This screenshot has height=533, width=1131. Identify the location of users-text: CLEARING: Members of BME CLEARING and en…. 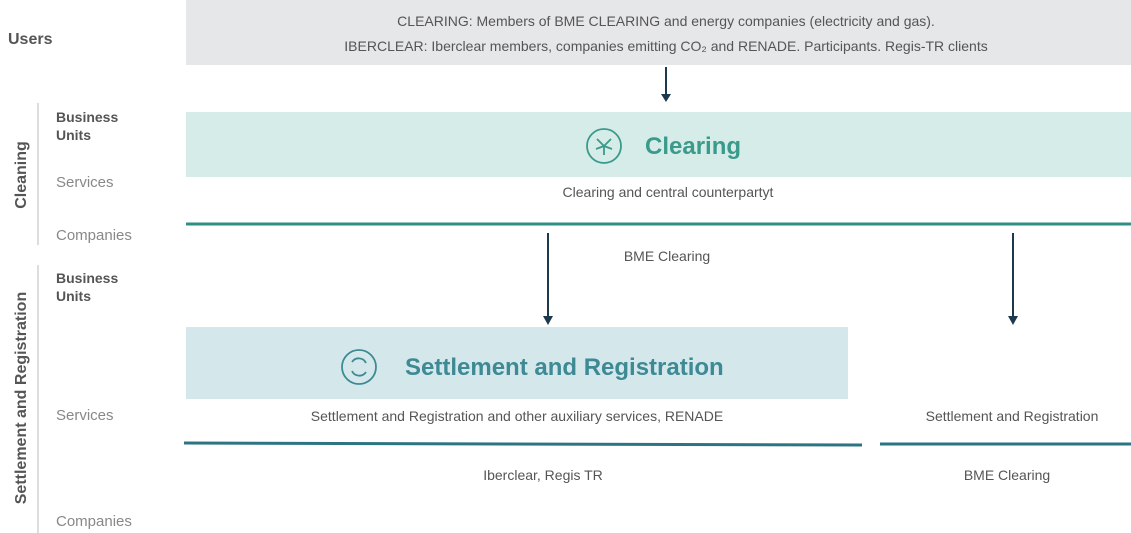
(666, 21).